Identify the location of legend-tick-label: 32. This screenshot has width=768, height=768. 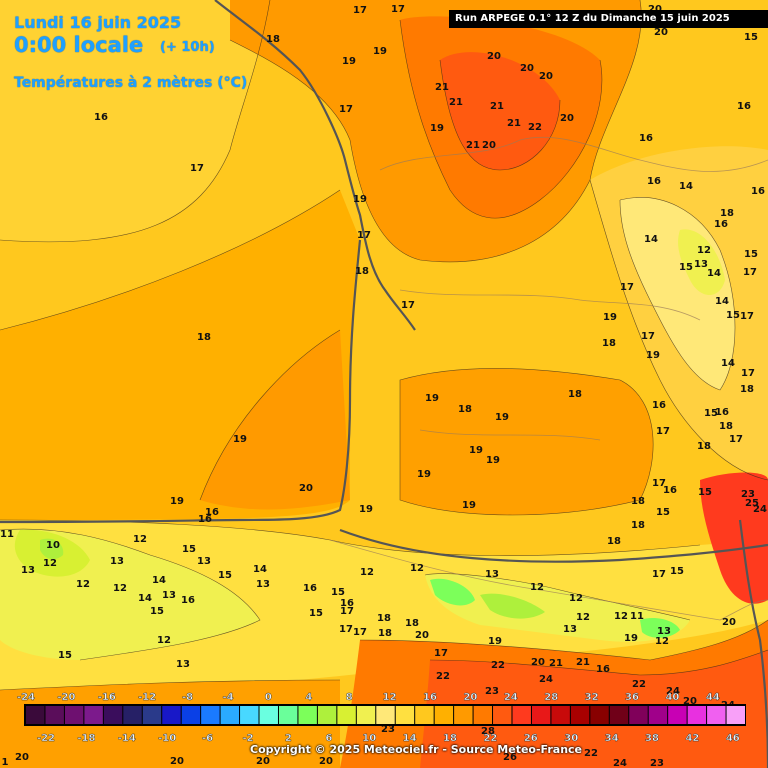
(592, 697).